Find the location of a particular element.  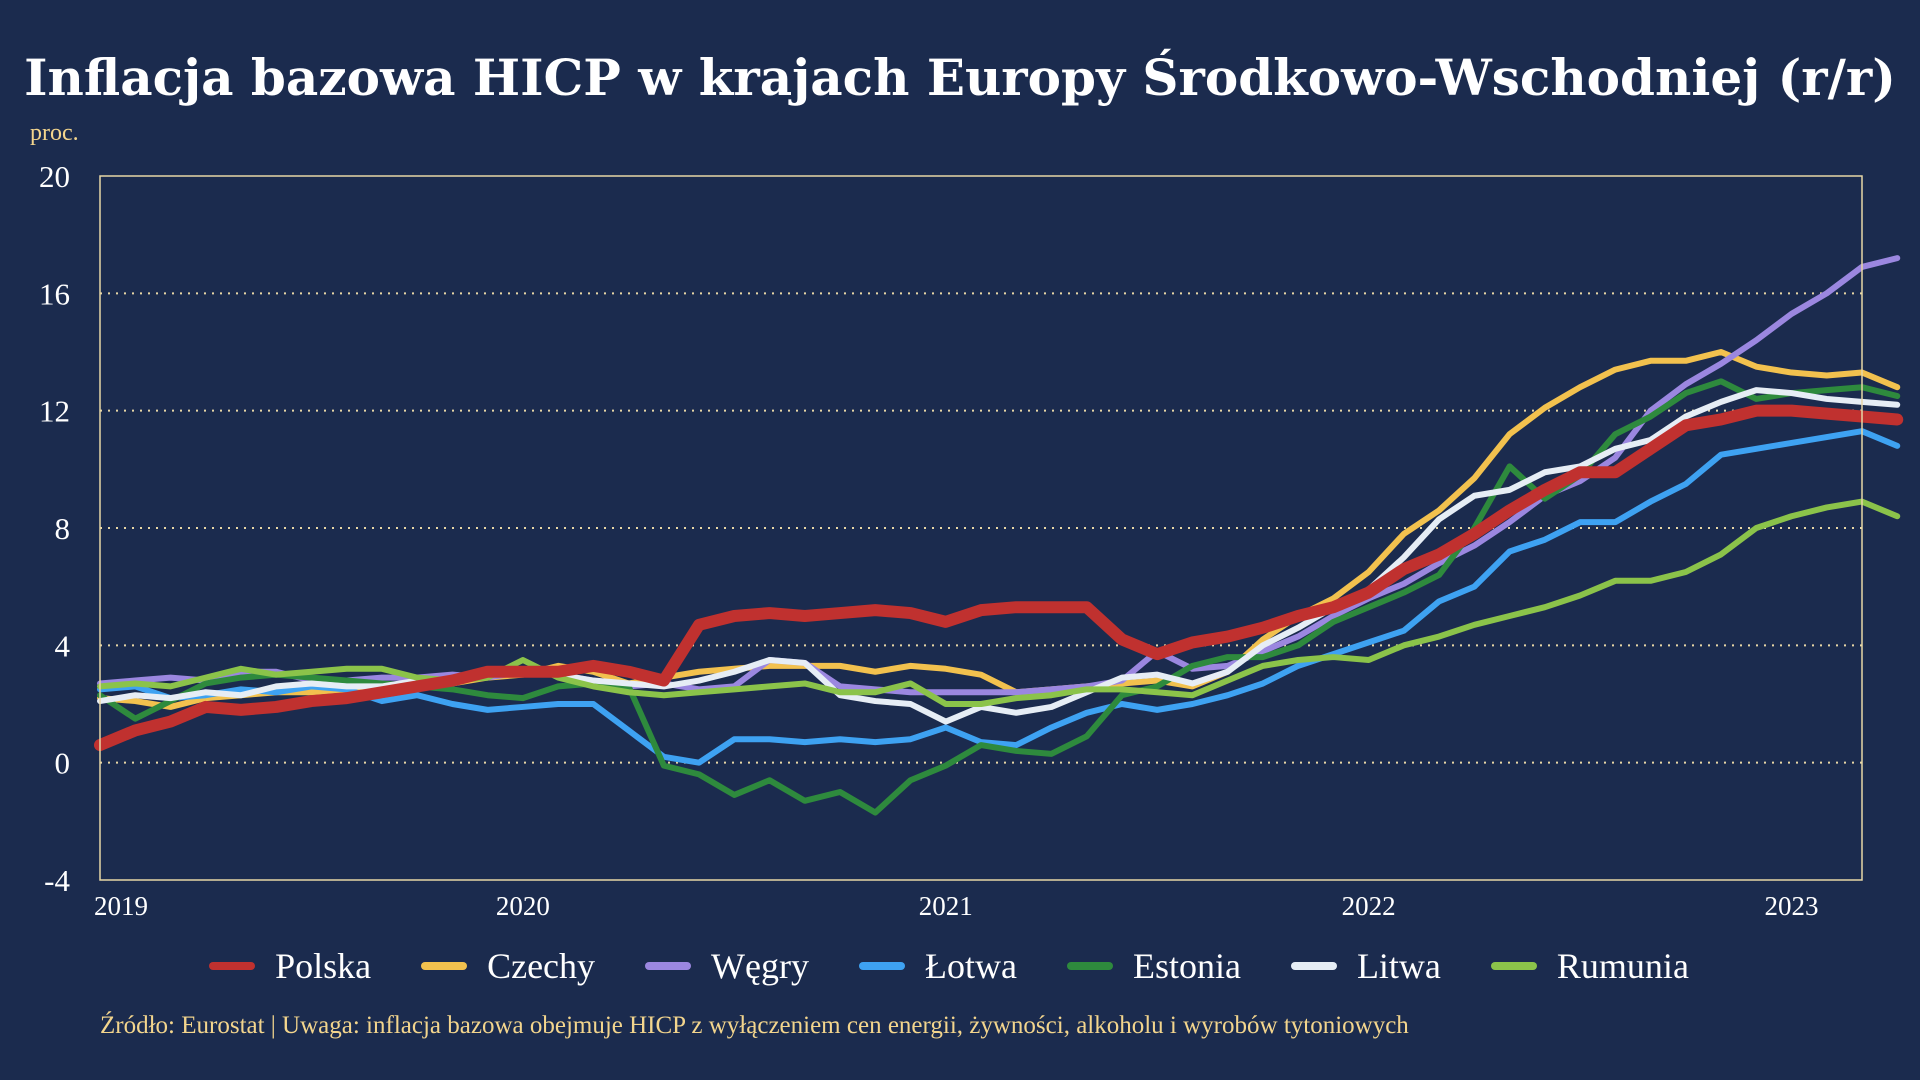

legend-item: Estonia is located at coordinates (1164, 966).